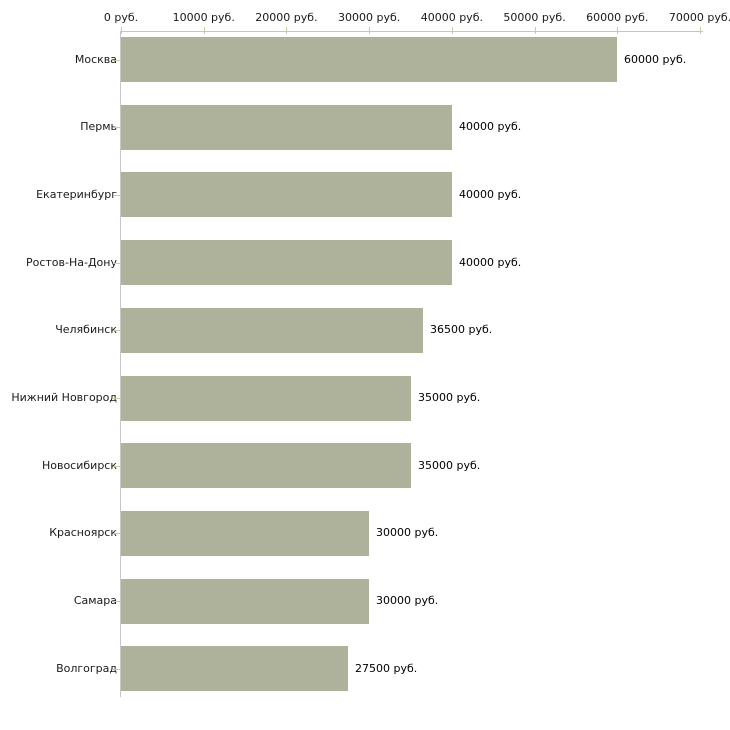  I want to click on value-label: 60000 руб., so click(655, 59).